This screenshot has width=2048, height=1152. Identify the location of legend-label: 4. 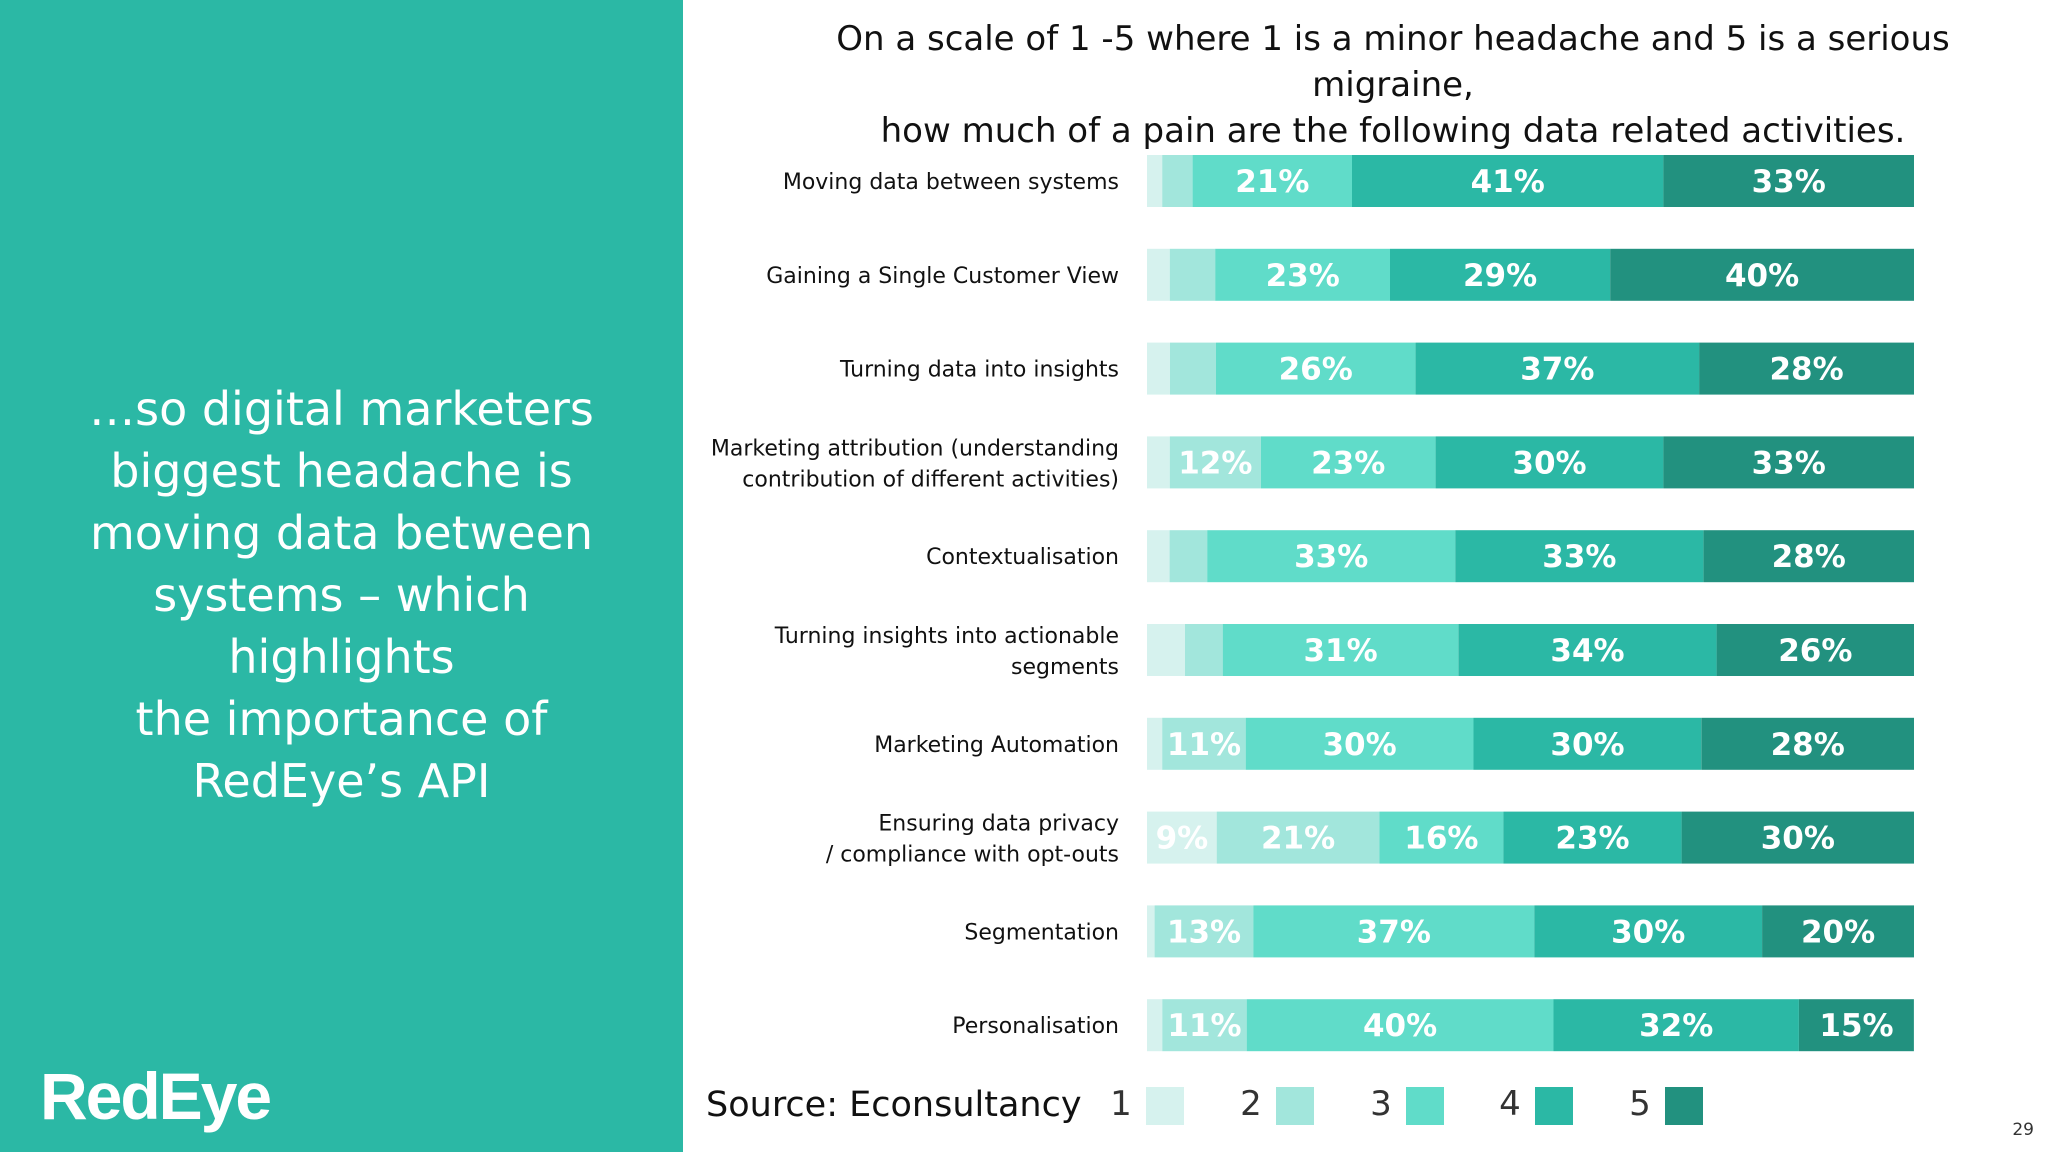
(1510, 1104).